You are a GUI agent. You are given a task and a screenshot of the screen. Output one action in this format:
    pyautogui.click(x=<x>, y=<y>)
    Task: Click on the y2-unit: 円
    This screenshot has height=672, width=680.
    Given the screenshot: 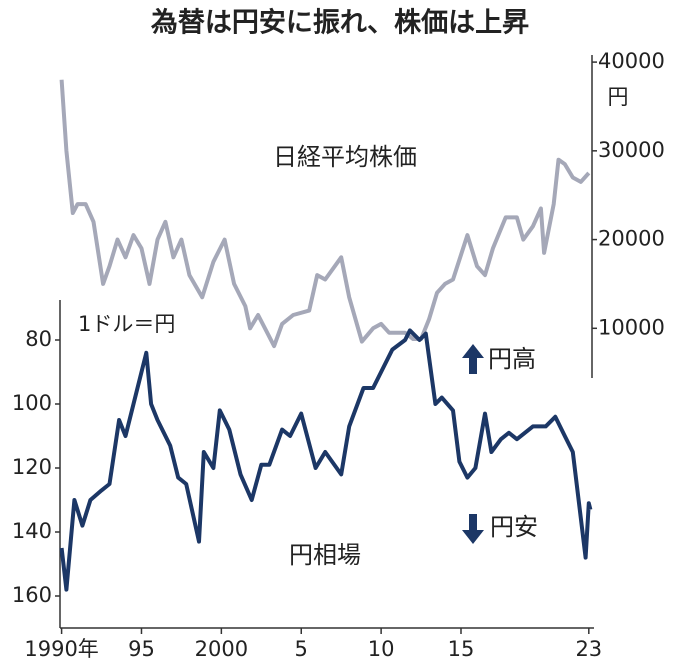 What is the action you would take?
    pyautogui.click(x=618, y=97)
    